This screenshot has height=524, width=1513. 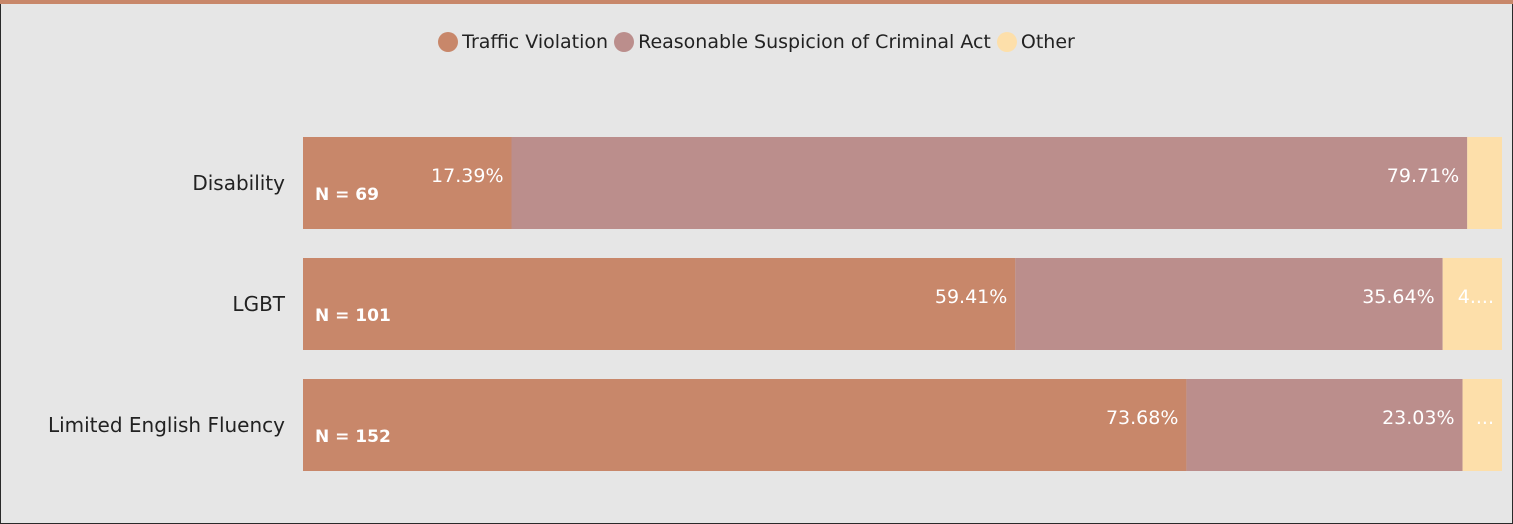 What do you see at coordinates (756, 2) in the screenshot?
I see `top-accent-strip` at bounding box center [756, 2].